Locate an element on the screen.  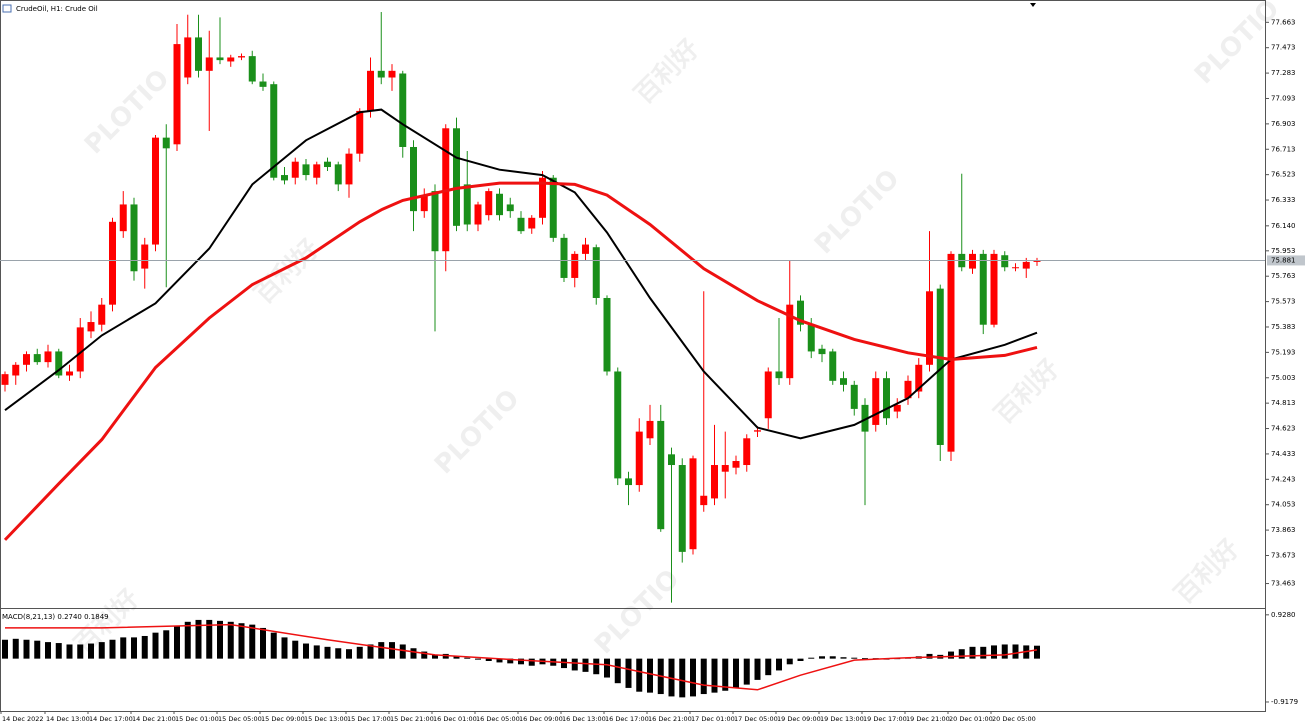
x-tick-label: 14 Dec 21:00 is located at coordinates (154, 719).